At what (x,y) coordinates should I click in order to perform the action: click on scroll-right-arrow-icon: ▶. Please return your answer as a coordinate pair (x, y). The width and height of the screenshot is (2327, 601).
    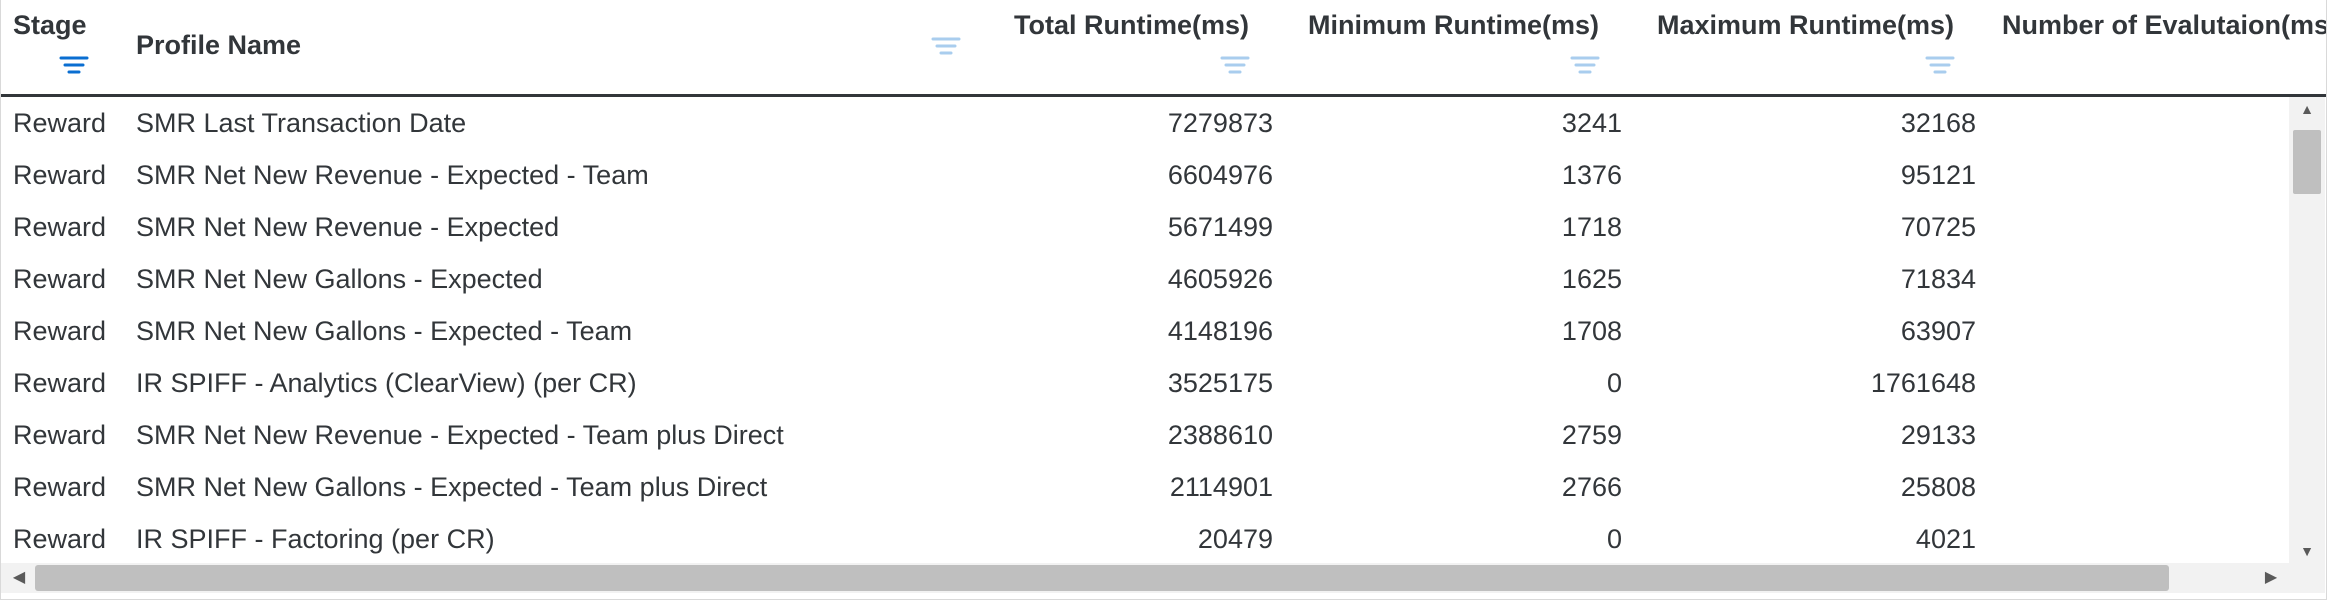
    Looking at the image, I should click on (2271, 577).